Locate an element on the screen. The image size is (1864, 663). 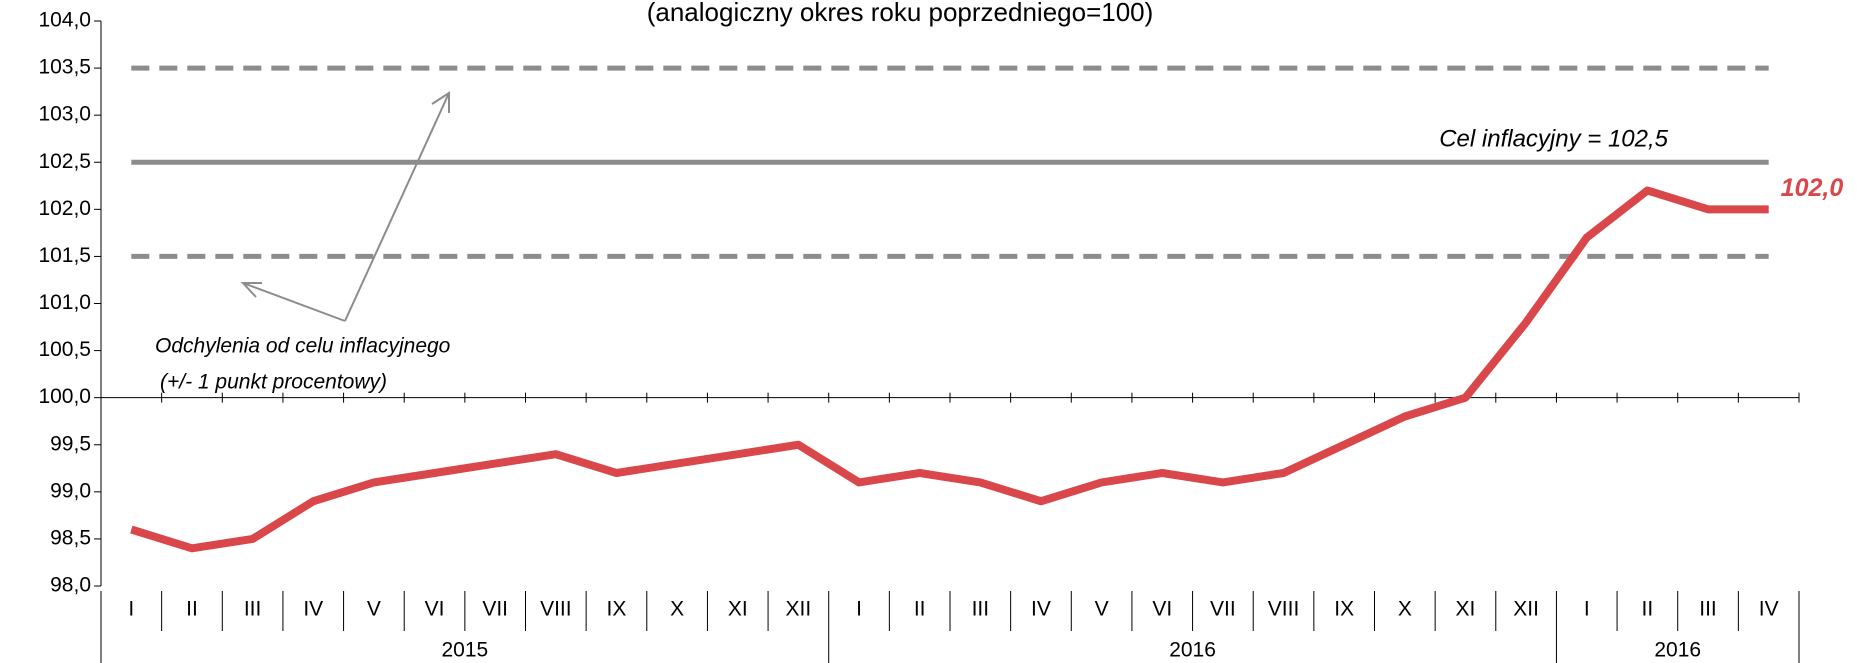
y-tick-label: 103,5 is located at coordinates (64, 67).